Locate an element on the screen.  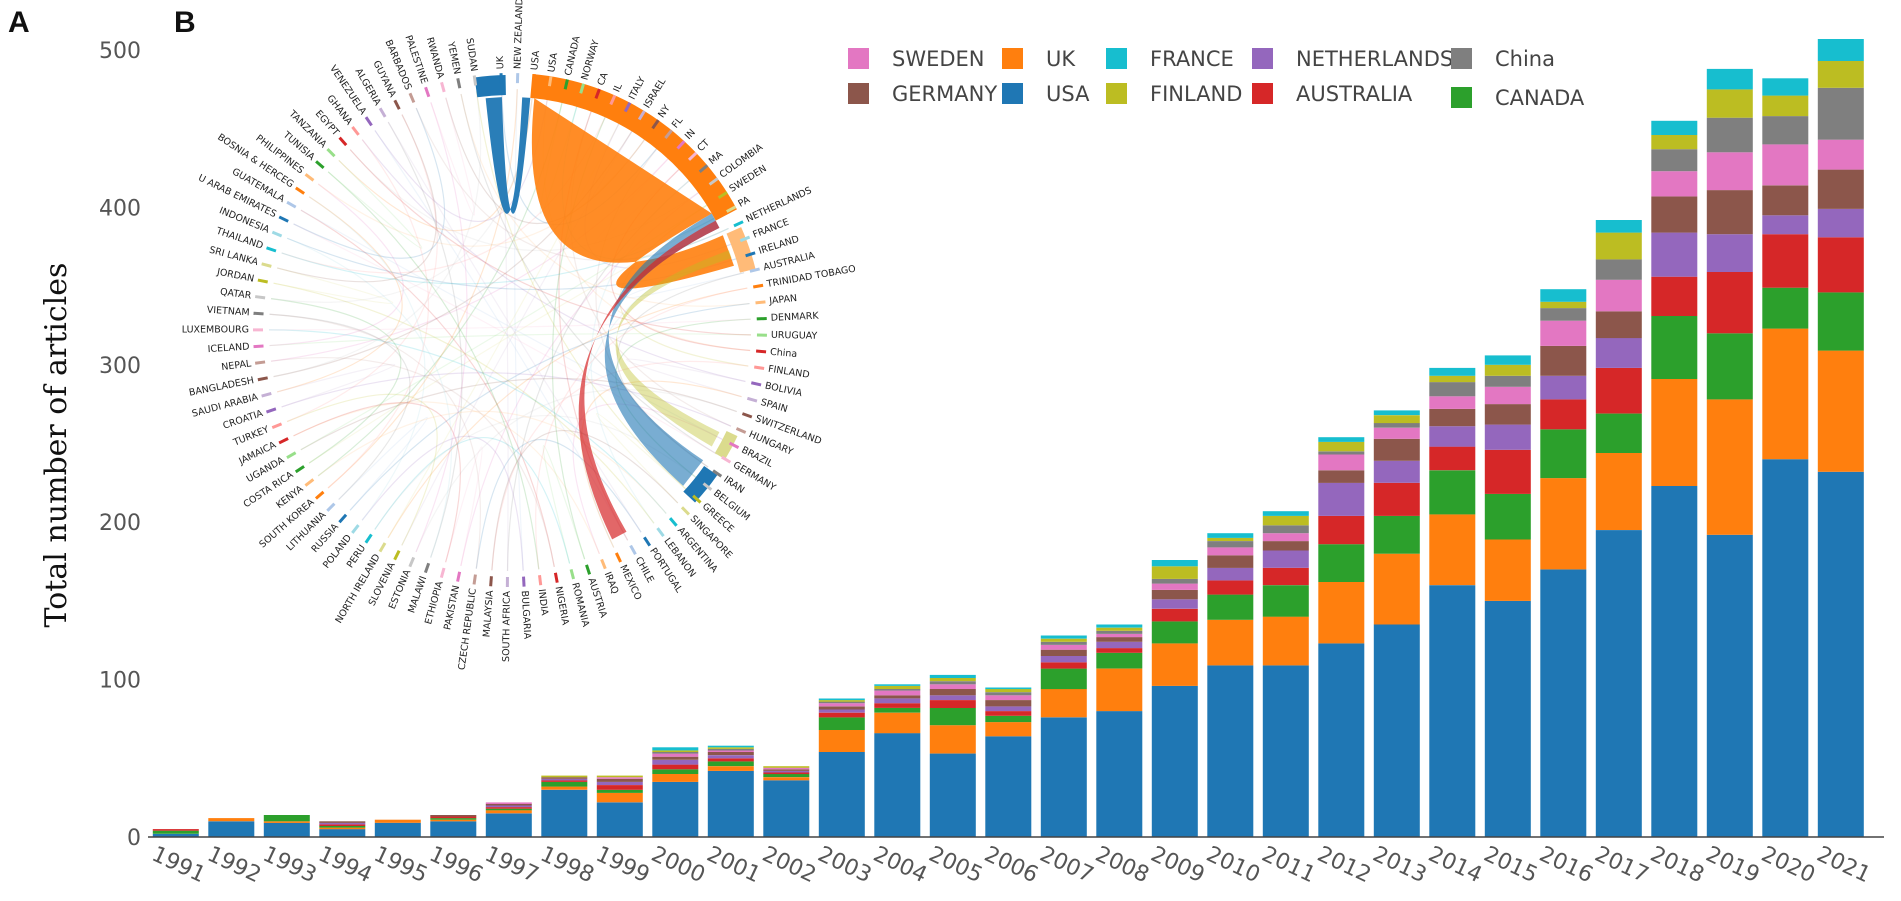
bar-segment-netherlands-2017 is located at coordinates (1618, 353).